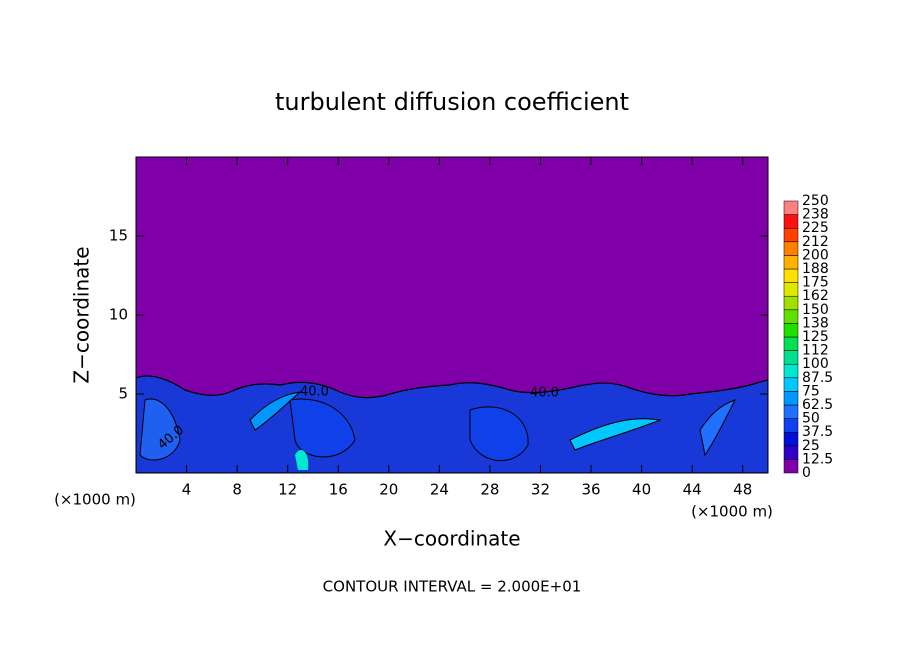  I want to click on colorbar-label: 112, so click(815, 351).